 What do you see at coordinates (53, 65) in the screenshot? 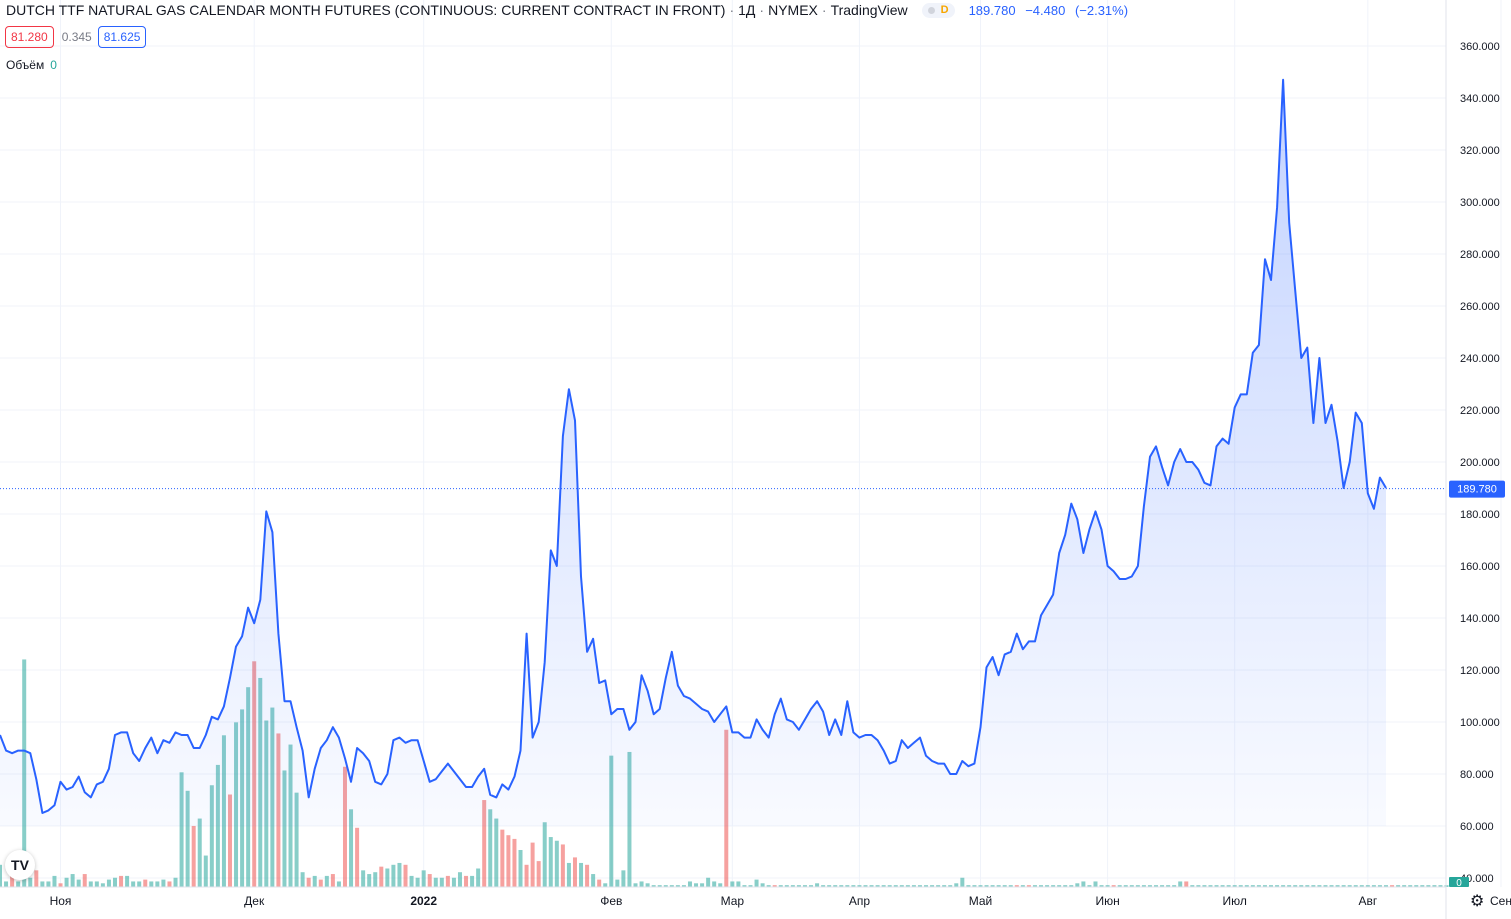
I see `volume-value: 0` at bounding box center [53, 65].